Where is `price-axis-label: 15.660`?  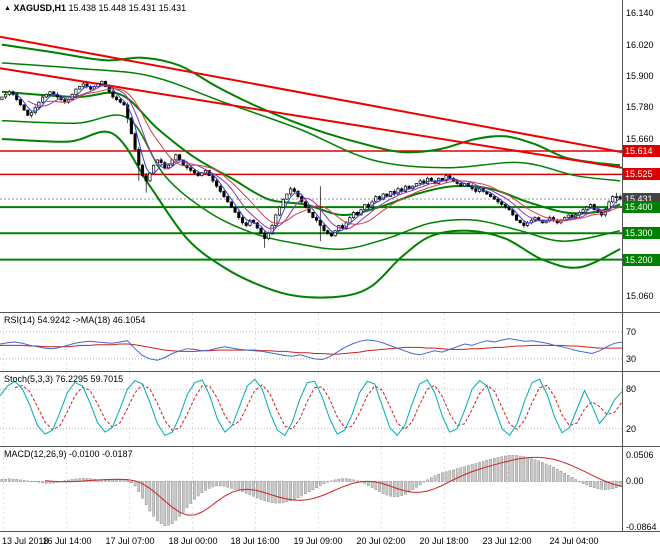 price-axis-label: 15.660 is located at coordinates (640, 139).